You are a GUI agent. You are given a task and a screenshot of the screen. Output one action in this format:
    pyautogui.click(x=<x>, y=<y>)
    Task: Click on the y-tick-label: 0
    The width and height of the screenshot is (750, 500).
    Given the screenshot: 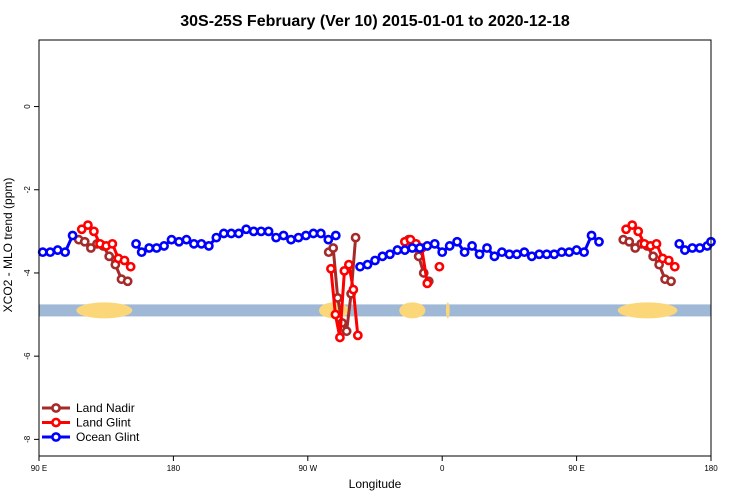 What is the action you would take?
    pyautogui.click(x=27, y=106)
    